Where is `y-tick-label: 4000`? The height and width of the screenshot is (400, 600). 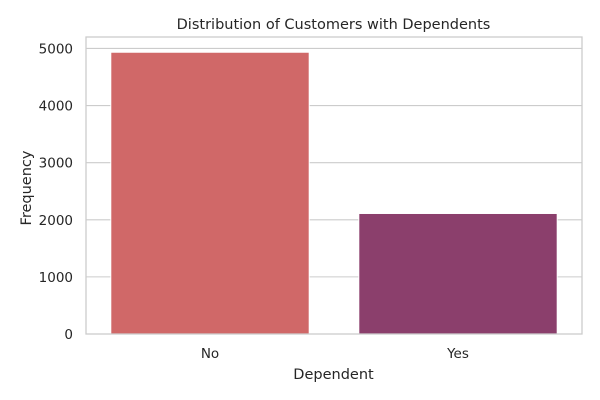 y-tick-label: 4000 is located at coordinates (56, 107).